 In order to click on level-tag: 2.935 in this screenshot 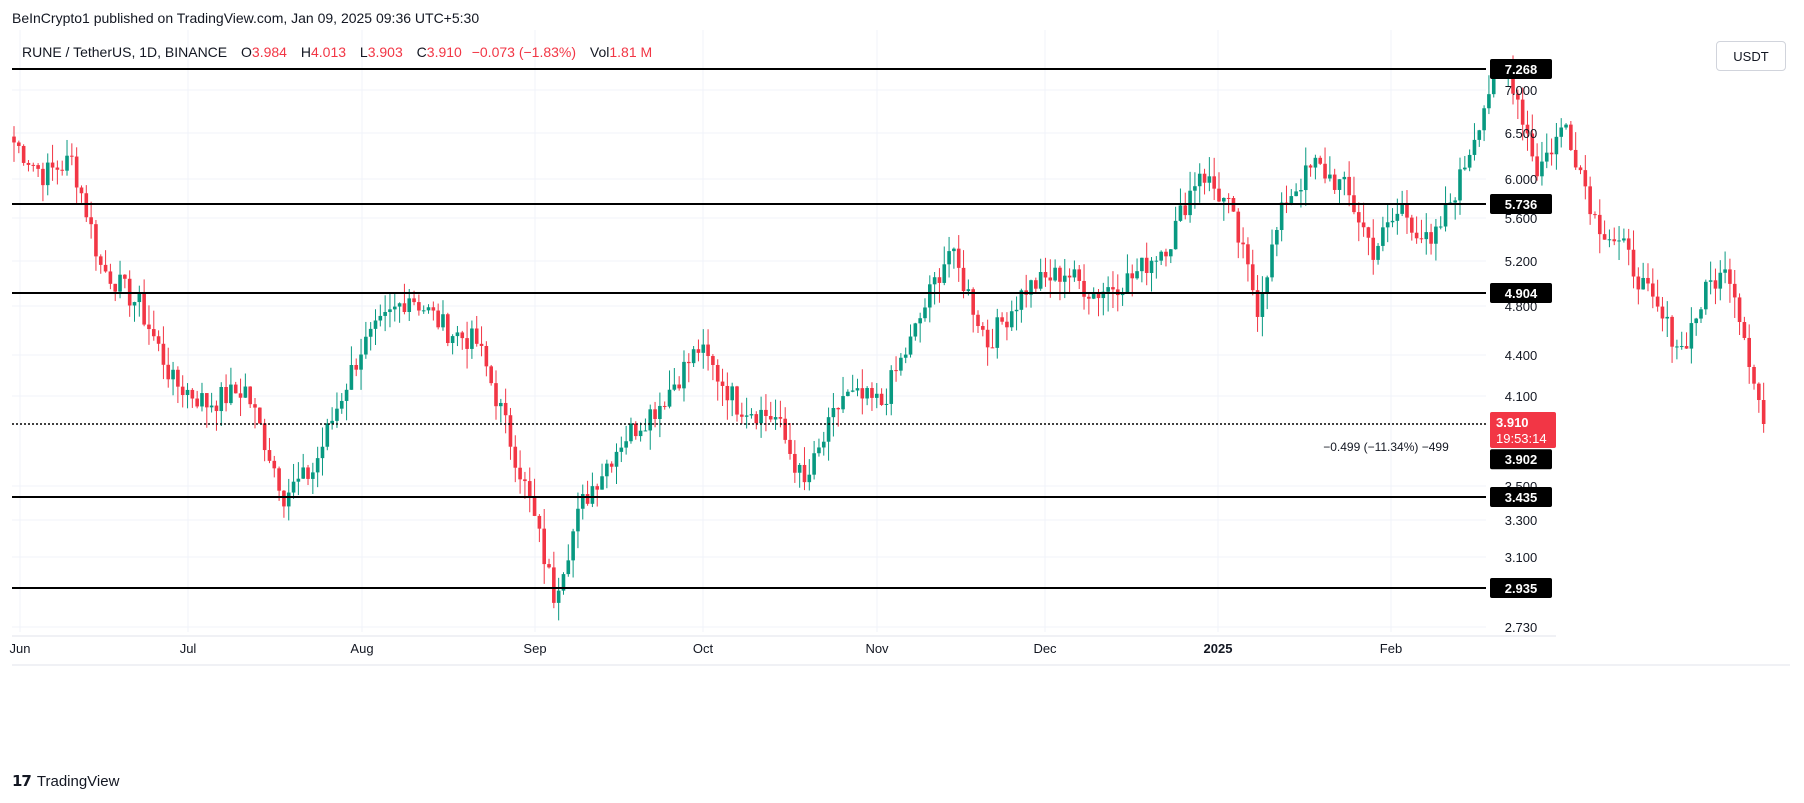, I will do `click(1521, 588)`.